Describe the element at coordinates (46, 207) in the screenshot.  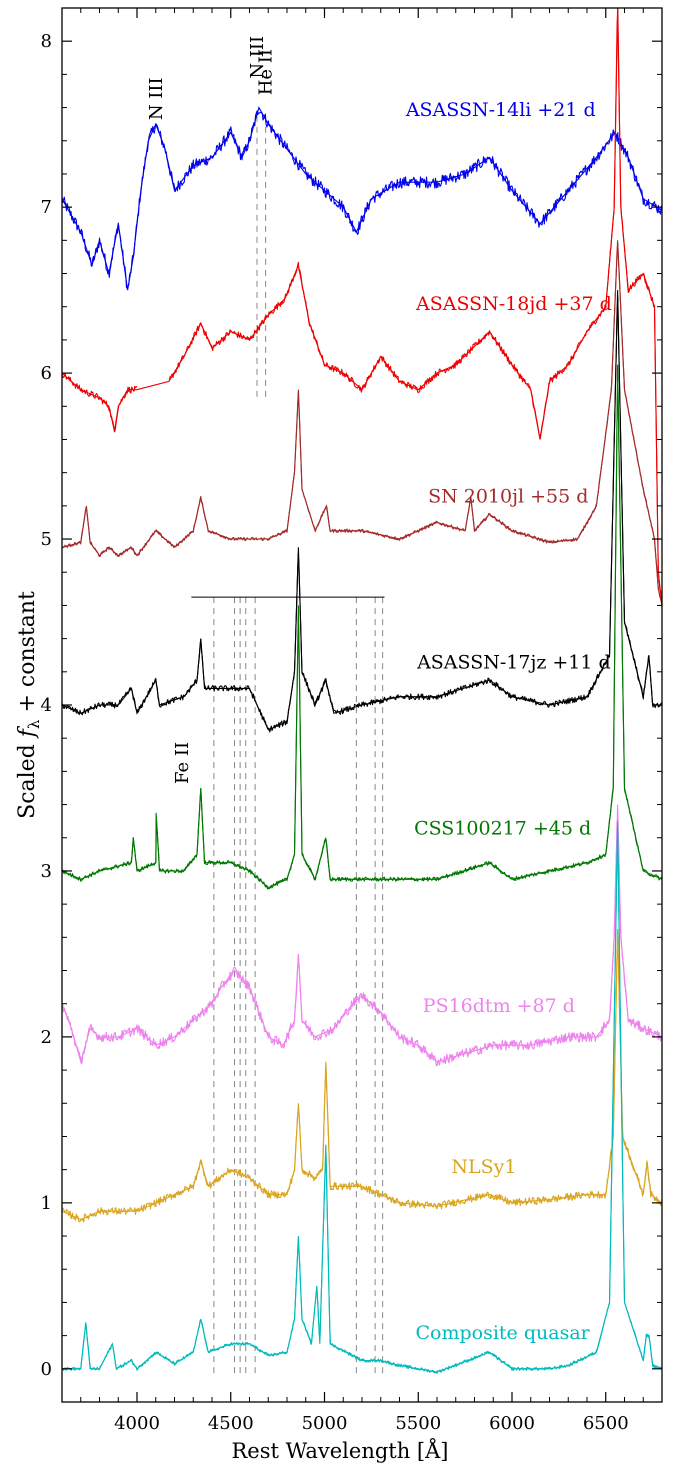
I see `y-tick-label: 7` at that location.